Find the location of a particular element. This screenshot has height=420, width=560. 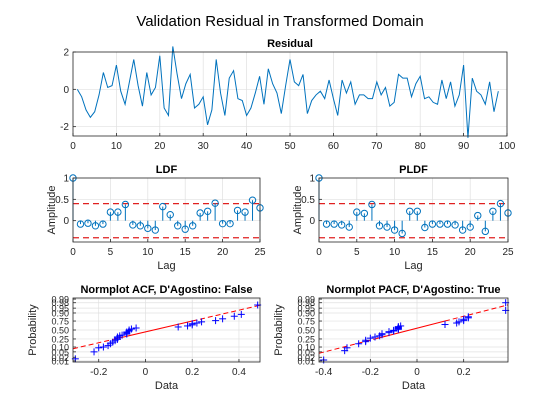

x-tick-label: 0.4 is located at coordinates (239, 372).